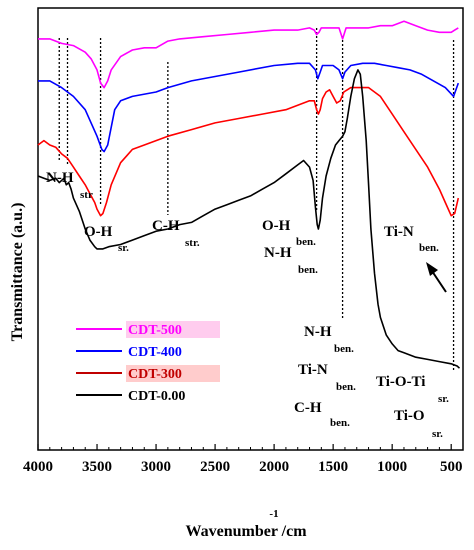 This screenshot has height=550, width=474. I want to click on annotation-oh-ben: O-H ben., so click(289, 233).